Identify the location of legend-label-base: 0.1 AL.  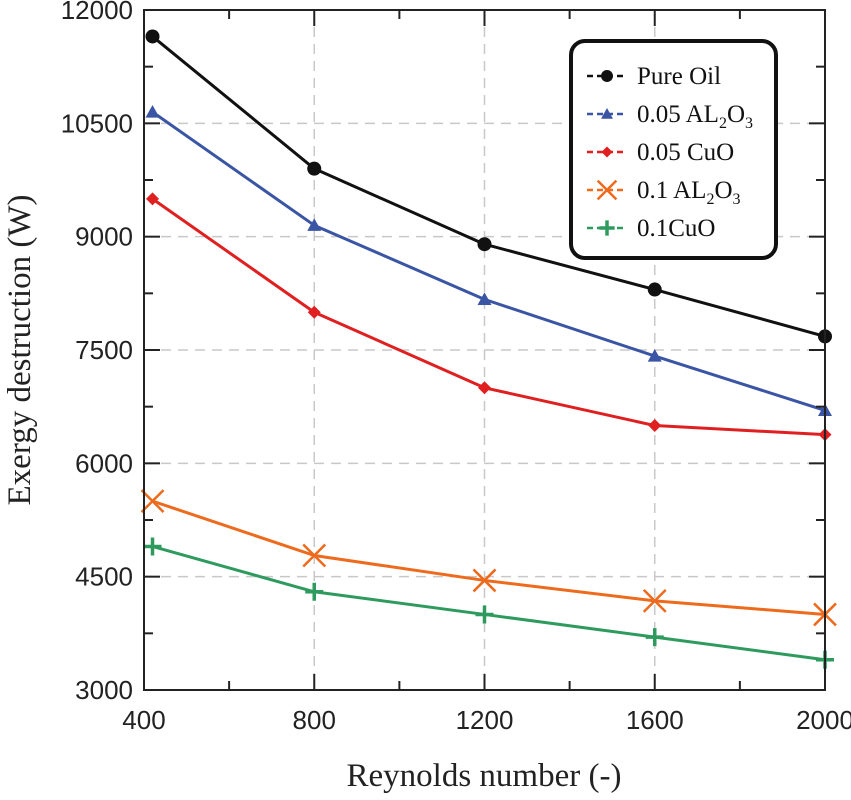
(671, 190).